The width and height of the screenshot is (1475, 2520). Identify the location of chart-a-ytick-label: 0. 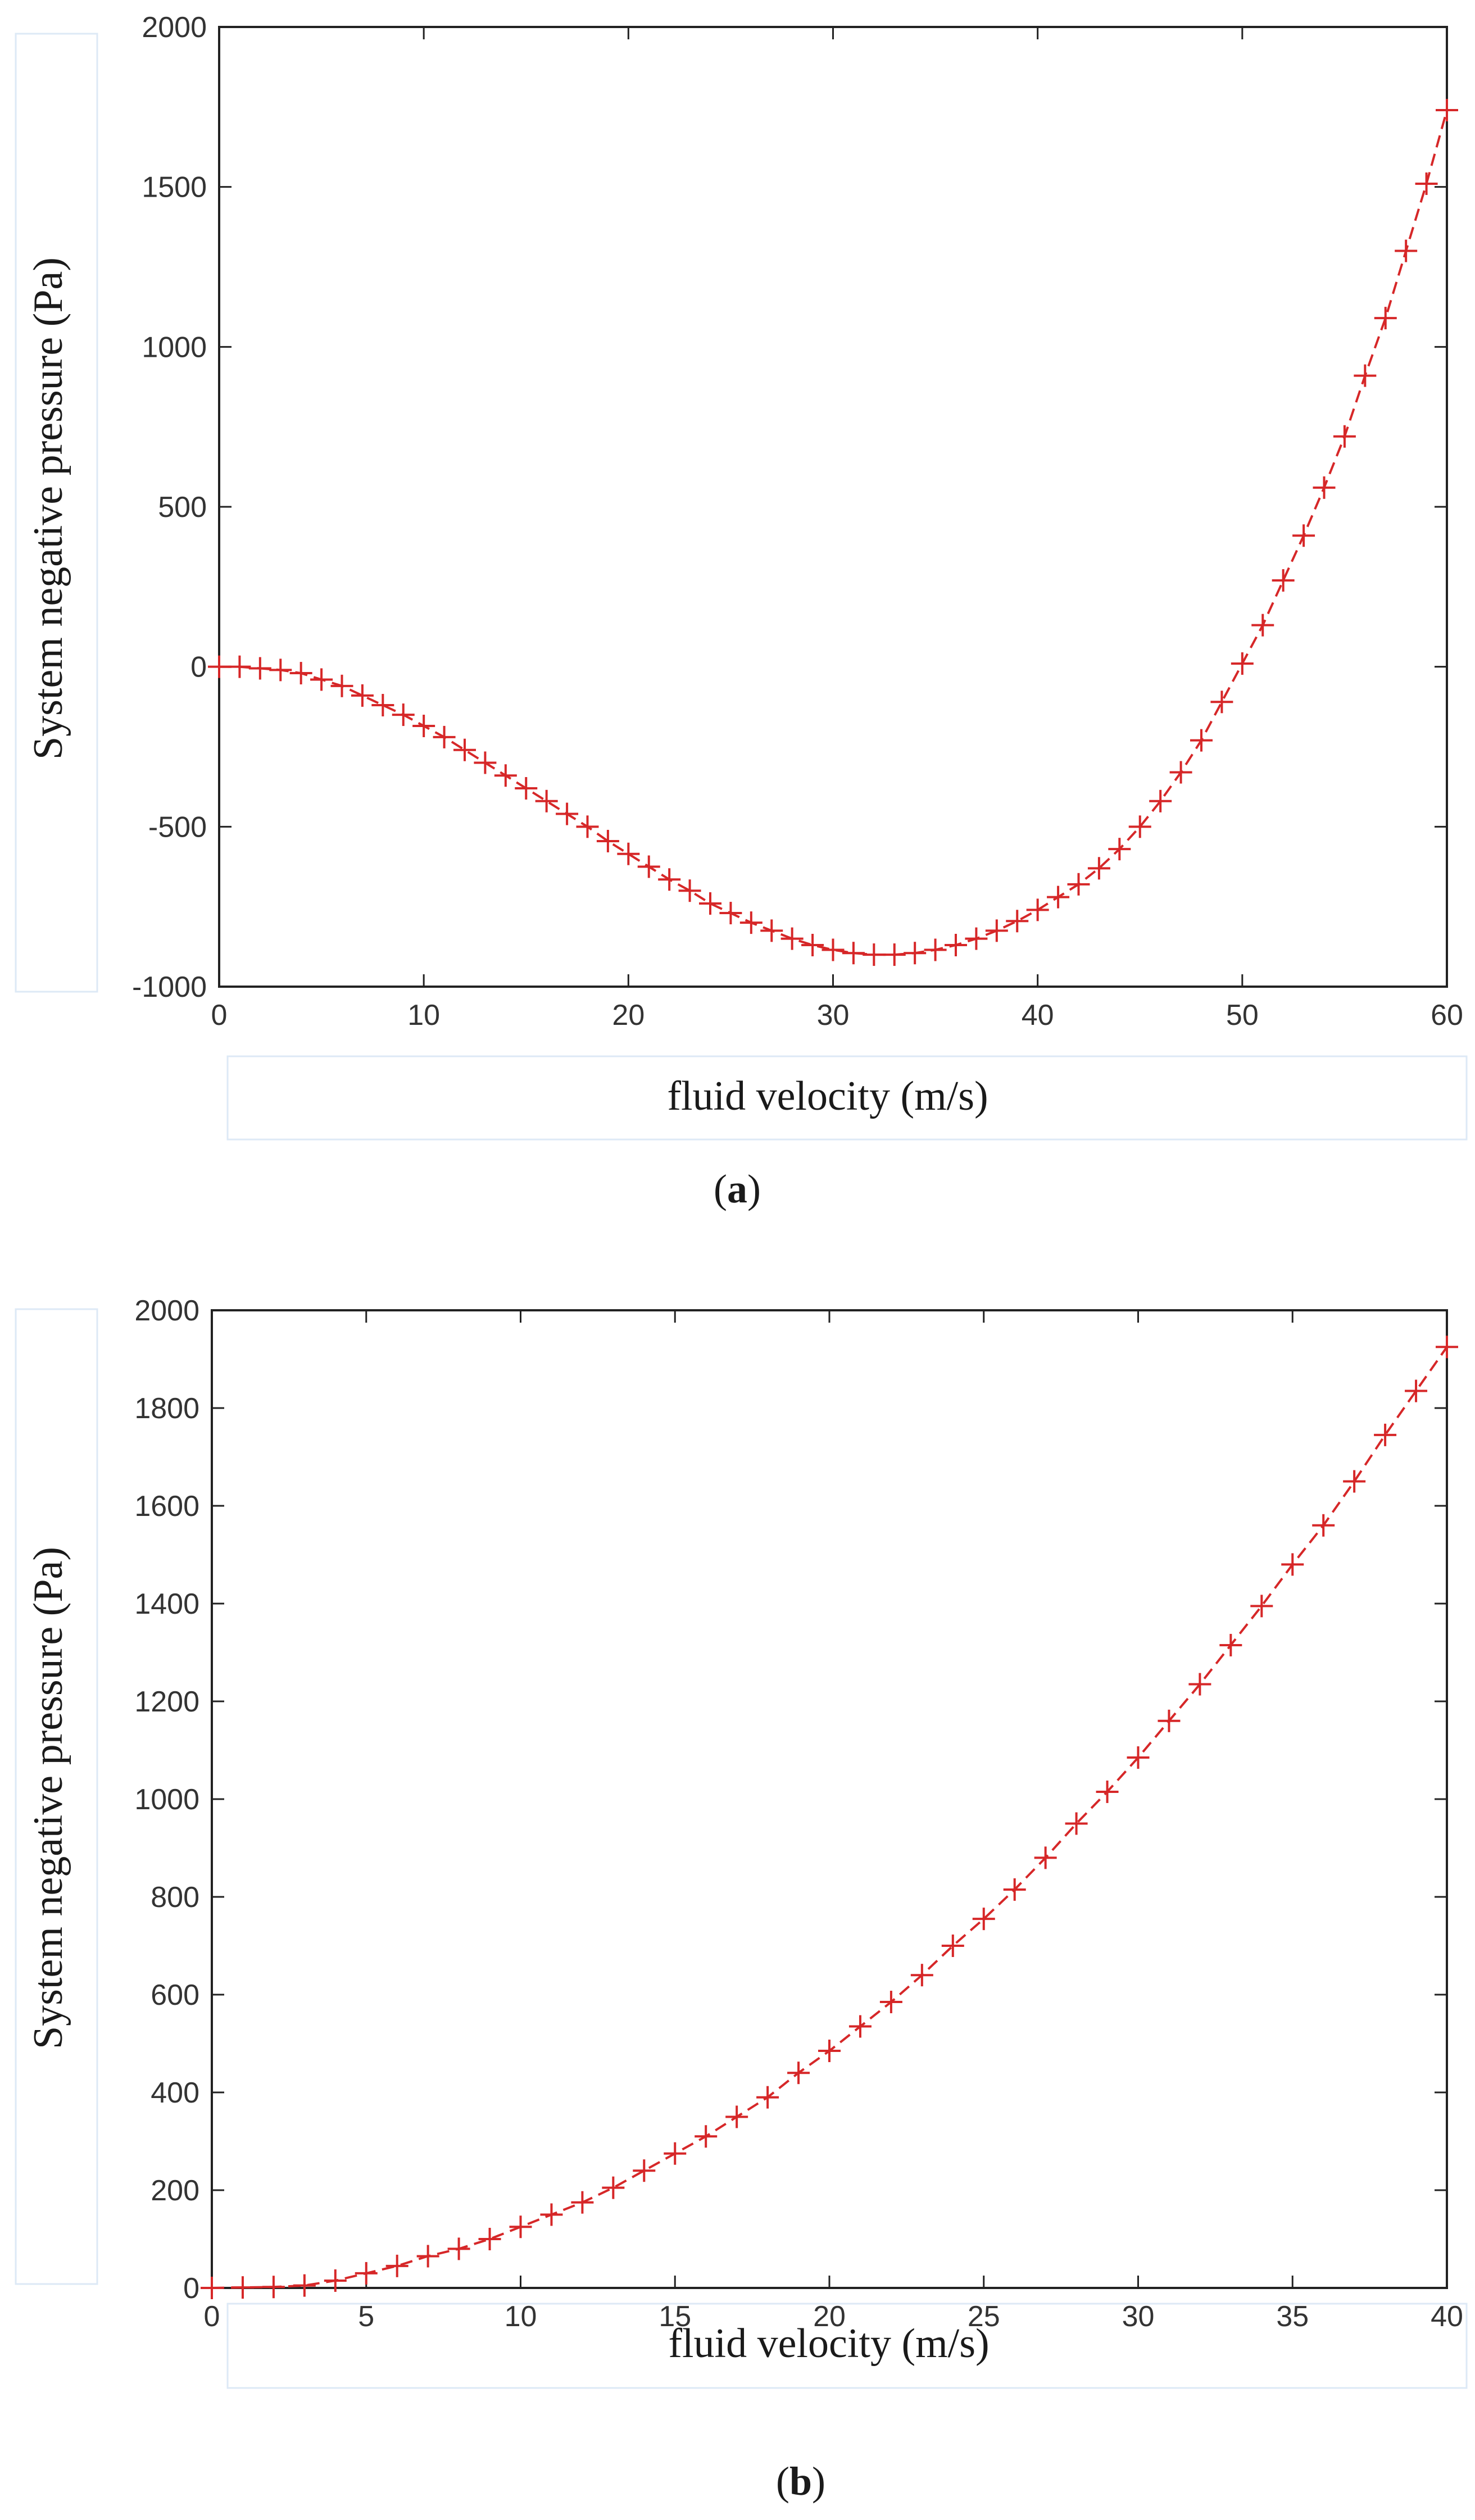
(198, 667).